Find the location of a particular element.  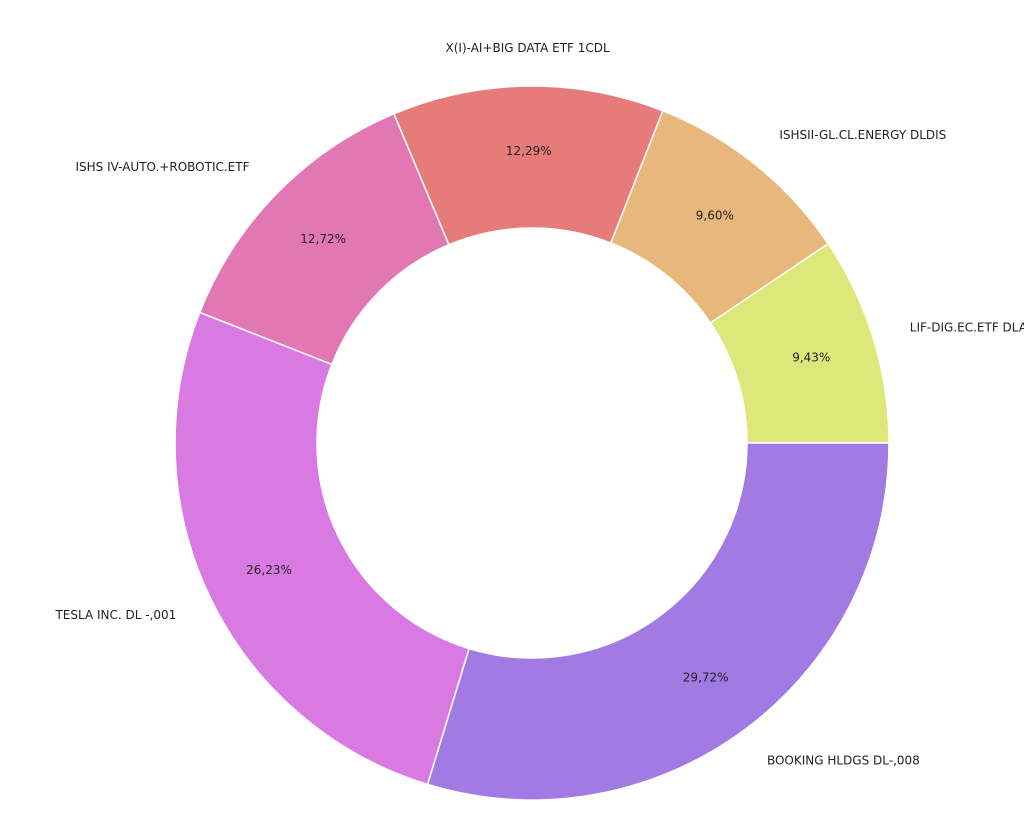

category-label-tesla-inc-dl-001: TESLA INC. DL -,001 is located at coordinates (115, 615).